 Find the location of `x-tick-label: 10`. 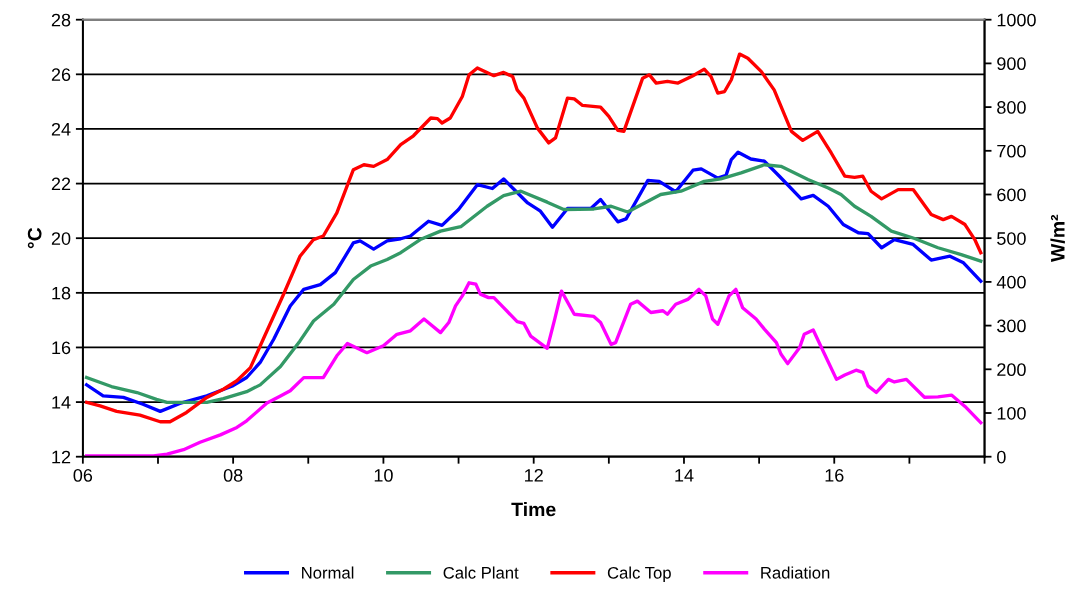

x-tick-label: 10 is located at coordinates (383, 475).